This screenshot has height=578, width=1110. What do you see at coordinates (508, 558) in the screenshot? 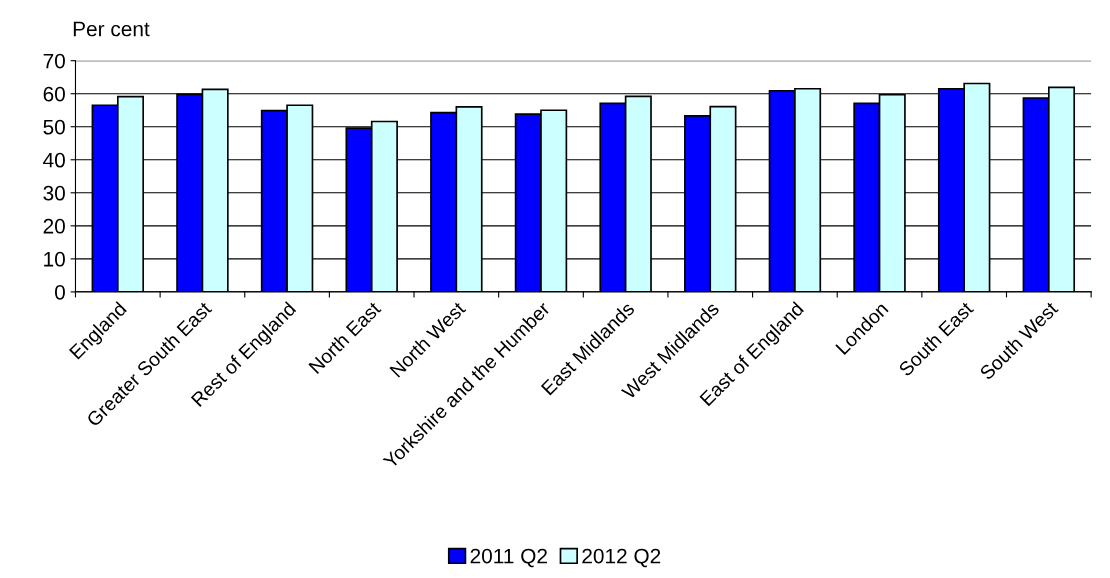
I see `legend-label: 2011 Q2` at bounding box center [508, 558].